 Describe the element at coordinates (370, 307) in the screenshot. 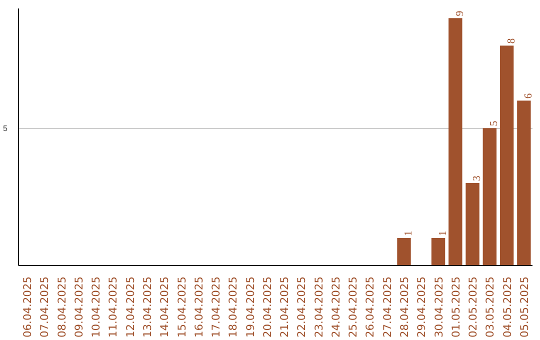

I see `x-tick-label: 26.04.2025` at that location.